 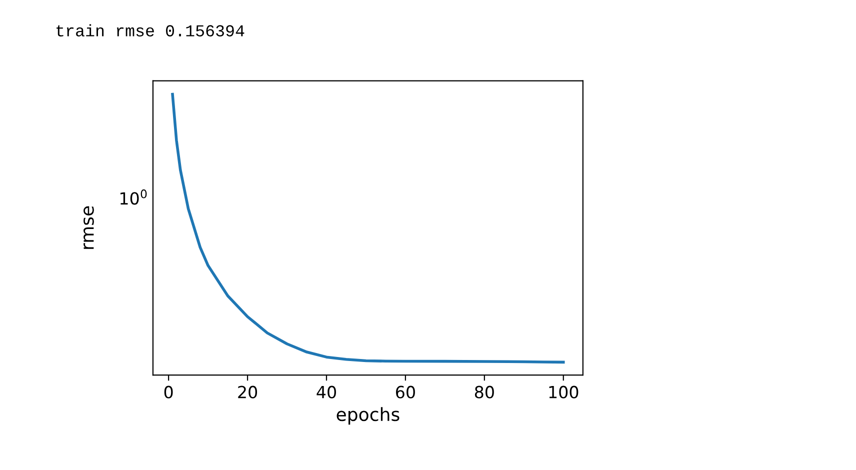 I want to click on text: train rmse 0.156394, so click(x=150, y=30).